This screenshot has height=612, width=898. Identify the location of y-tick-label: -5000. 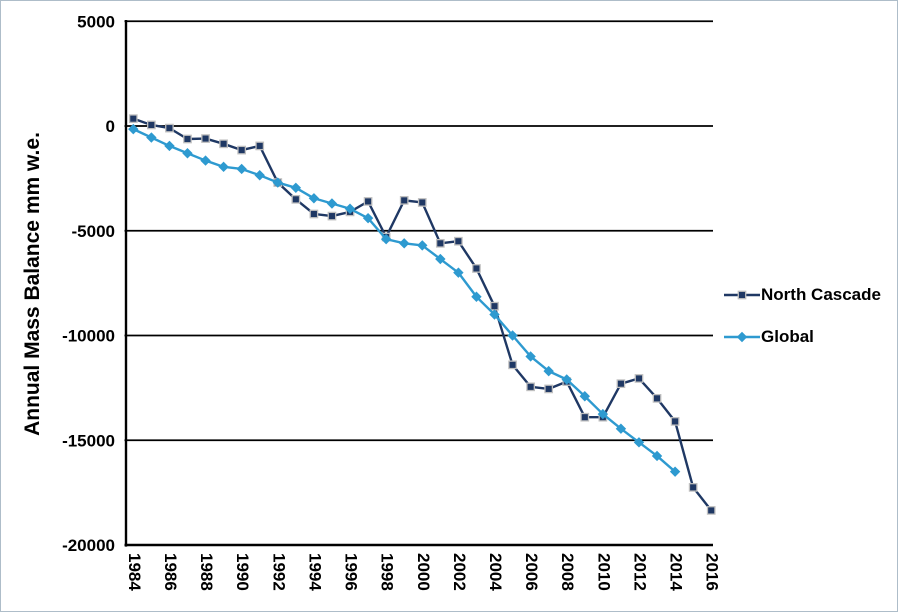
(93, 231).